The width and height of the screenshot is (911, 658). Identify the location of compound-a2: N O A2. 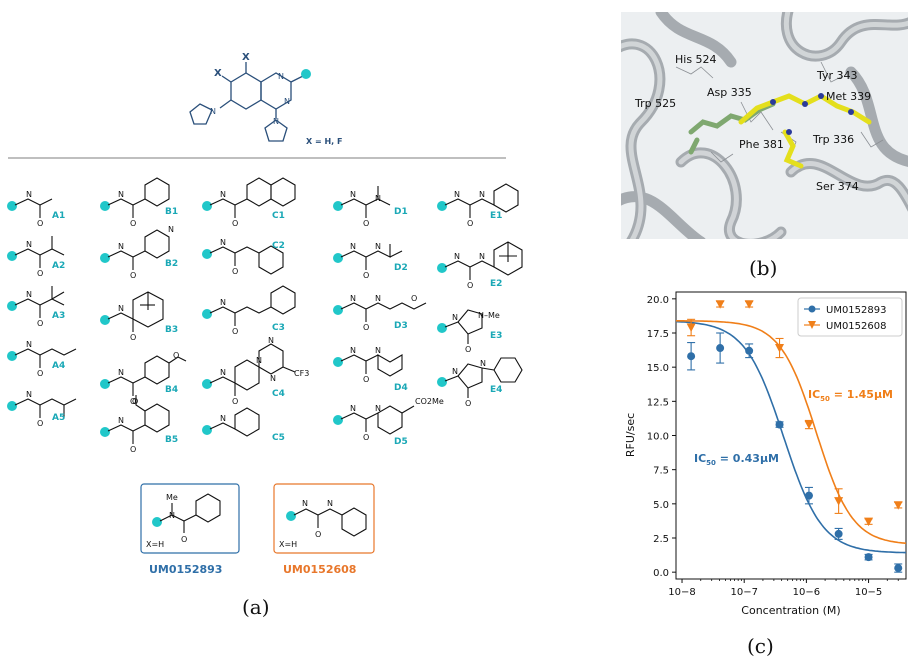
(36, 257).